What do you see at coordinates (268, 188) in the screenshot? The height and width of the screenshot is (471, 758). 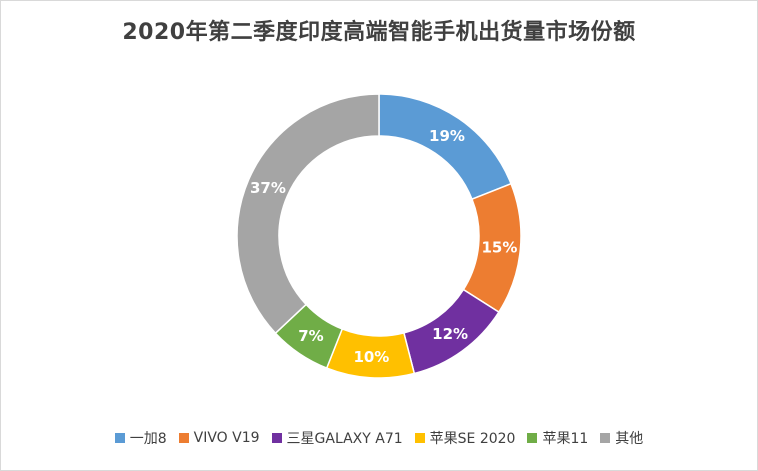 I see `data-label-6: 37%` at bounding box center [268, 188].